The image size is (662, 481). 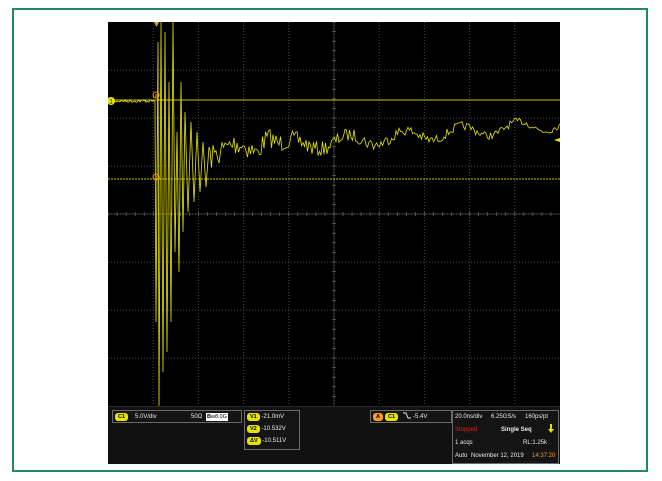 What do you see at coordinates (156, 24) in the screenshot?
I see `trigger-position-marker` at bounding box center [156, 24].